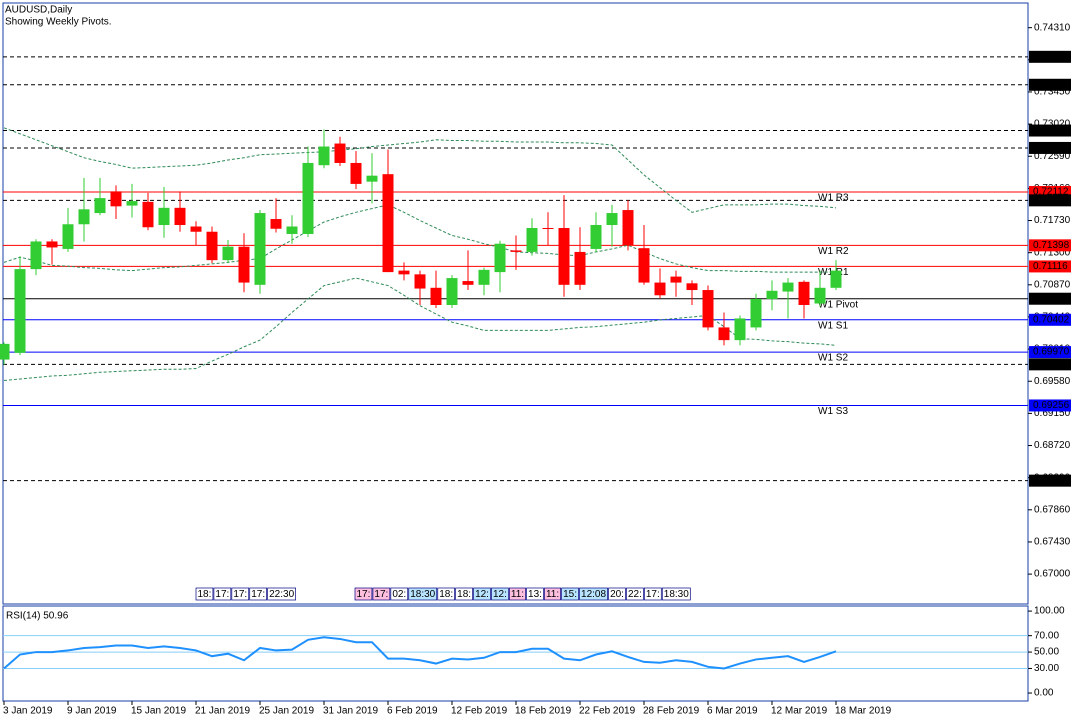 The image size is (1080, 720). Describe the element at coordinates (1051, 405) in the screenshot. I see `level-price-label: 0.69256` at that location.